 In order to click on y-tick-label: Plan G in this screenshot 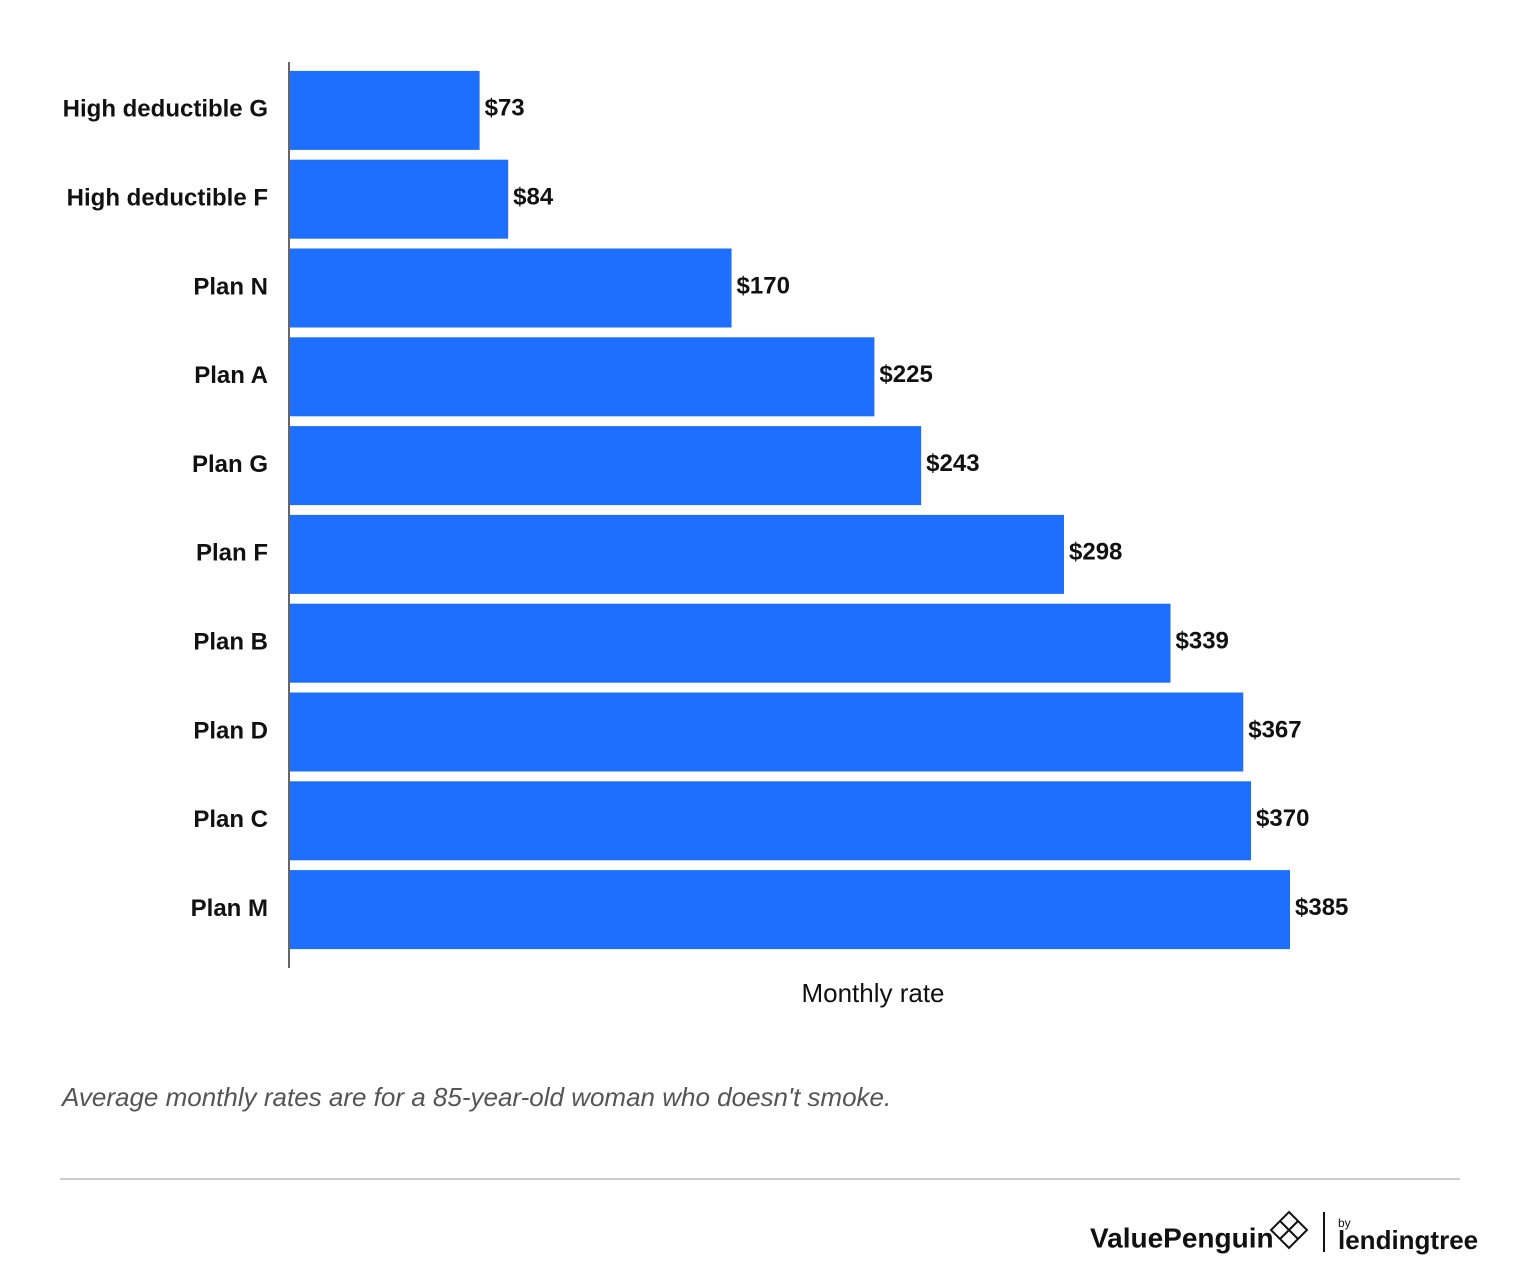, I will do `click(230, 464)`.